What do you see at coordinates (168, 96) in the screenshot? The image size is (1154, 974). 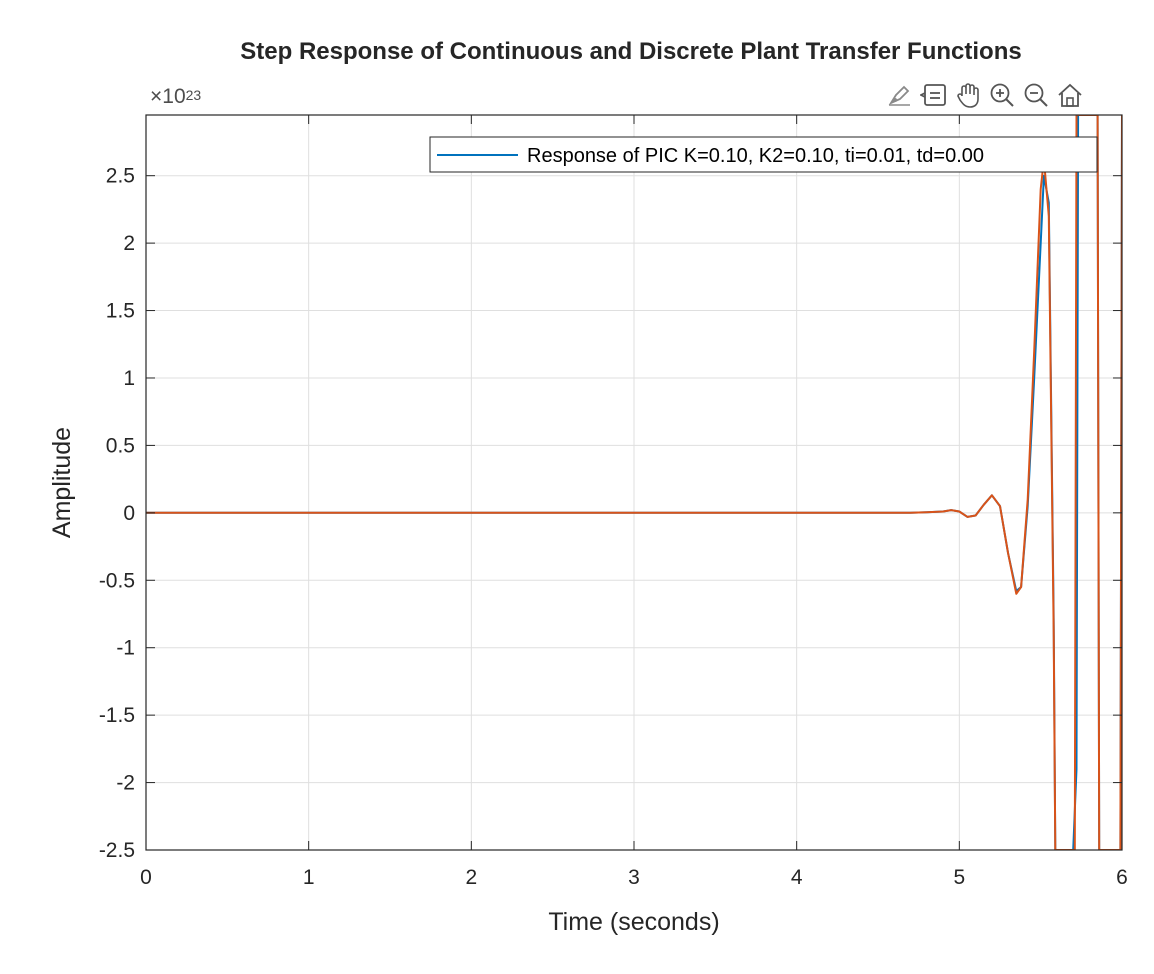 I see `y-exponent-base: ×10` at bounding box center [168, 96].